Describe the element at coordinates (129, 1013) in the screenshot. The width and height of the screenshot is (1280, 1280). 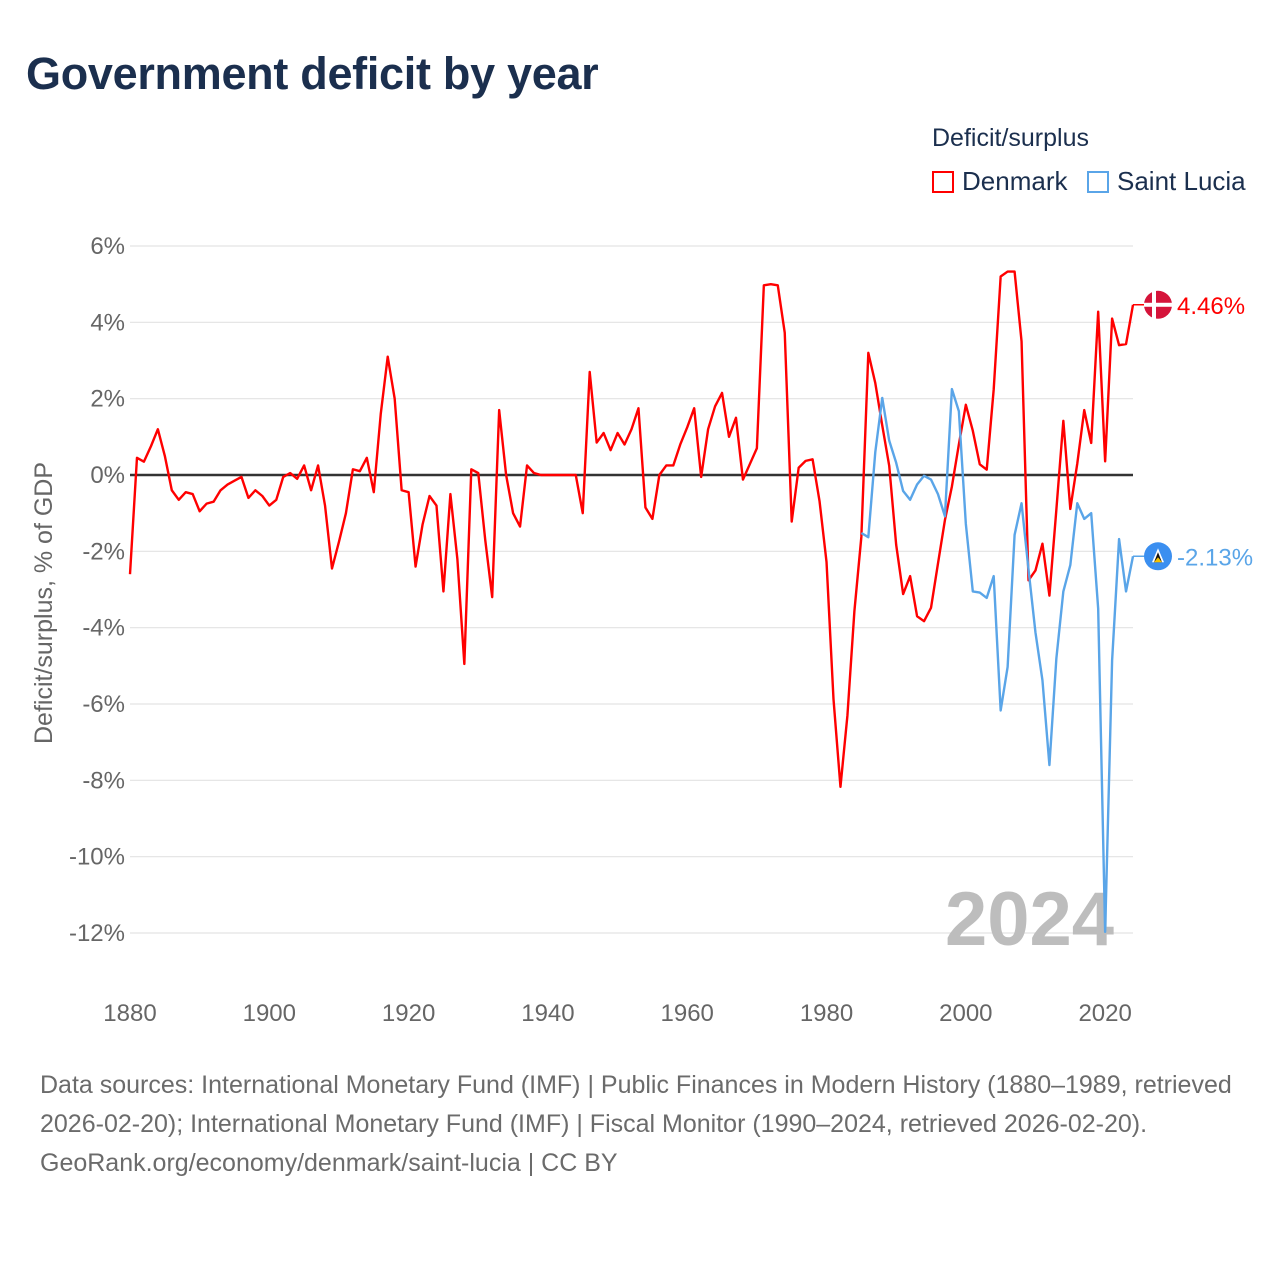
I see `x-tick-label: 1880` at that location.